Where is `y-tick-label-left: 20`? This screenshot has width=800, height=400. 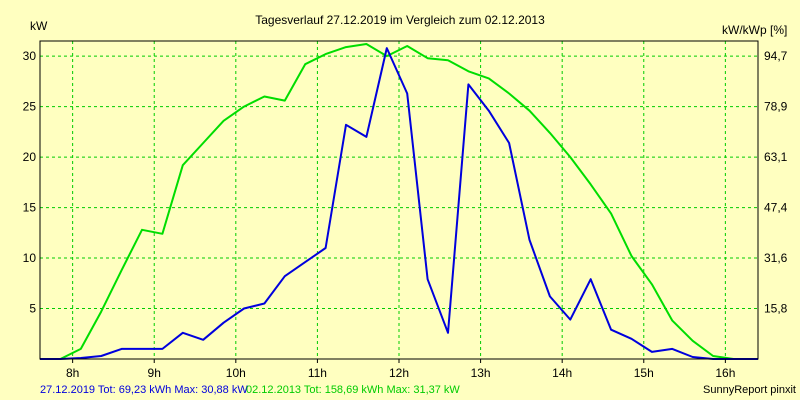
y-tick-label-left: 20 is located at coordinates (30, 157).